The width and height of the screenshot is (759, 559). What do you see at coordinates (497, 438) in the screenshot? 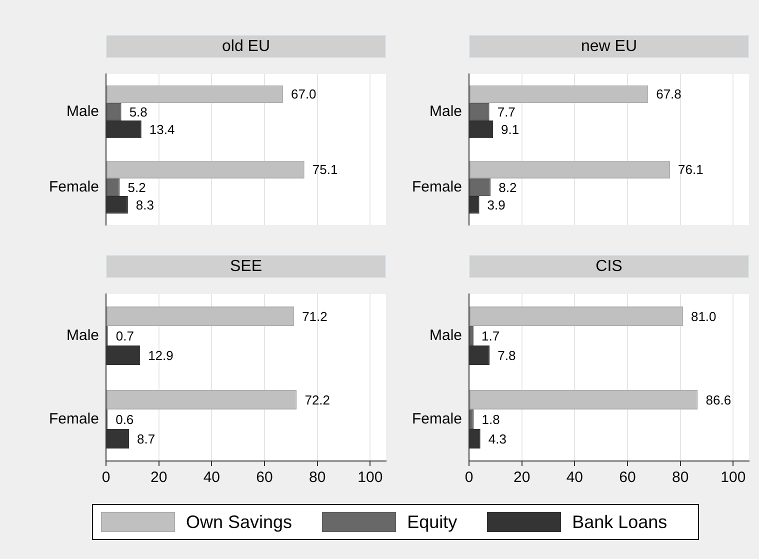
I see `data-label: 4.3` at bounding box center [497, 438].